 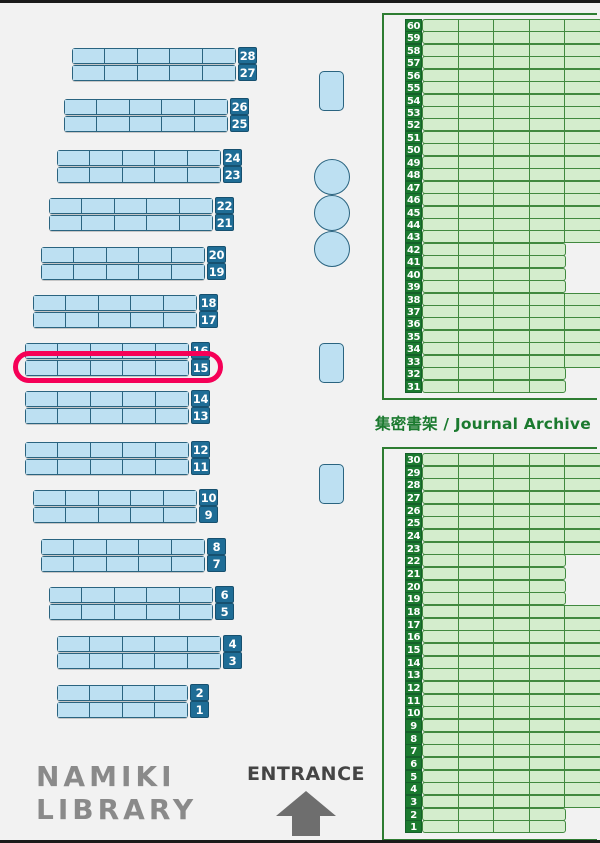 What do you see at coordinates (502, 789) in the screenshot?
I see `archive-shelf-4: 4` at bounding box center [502, 789].